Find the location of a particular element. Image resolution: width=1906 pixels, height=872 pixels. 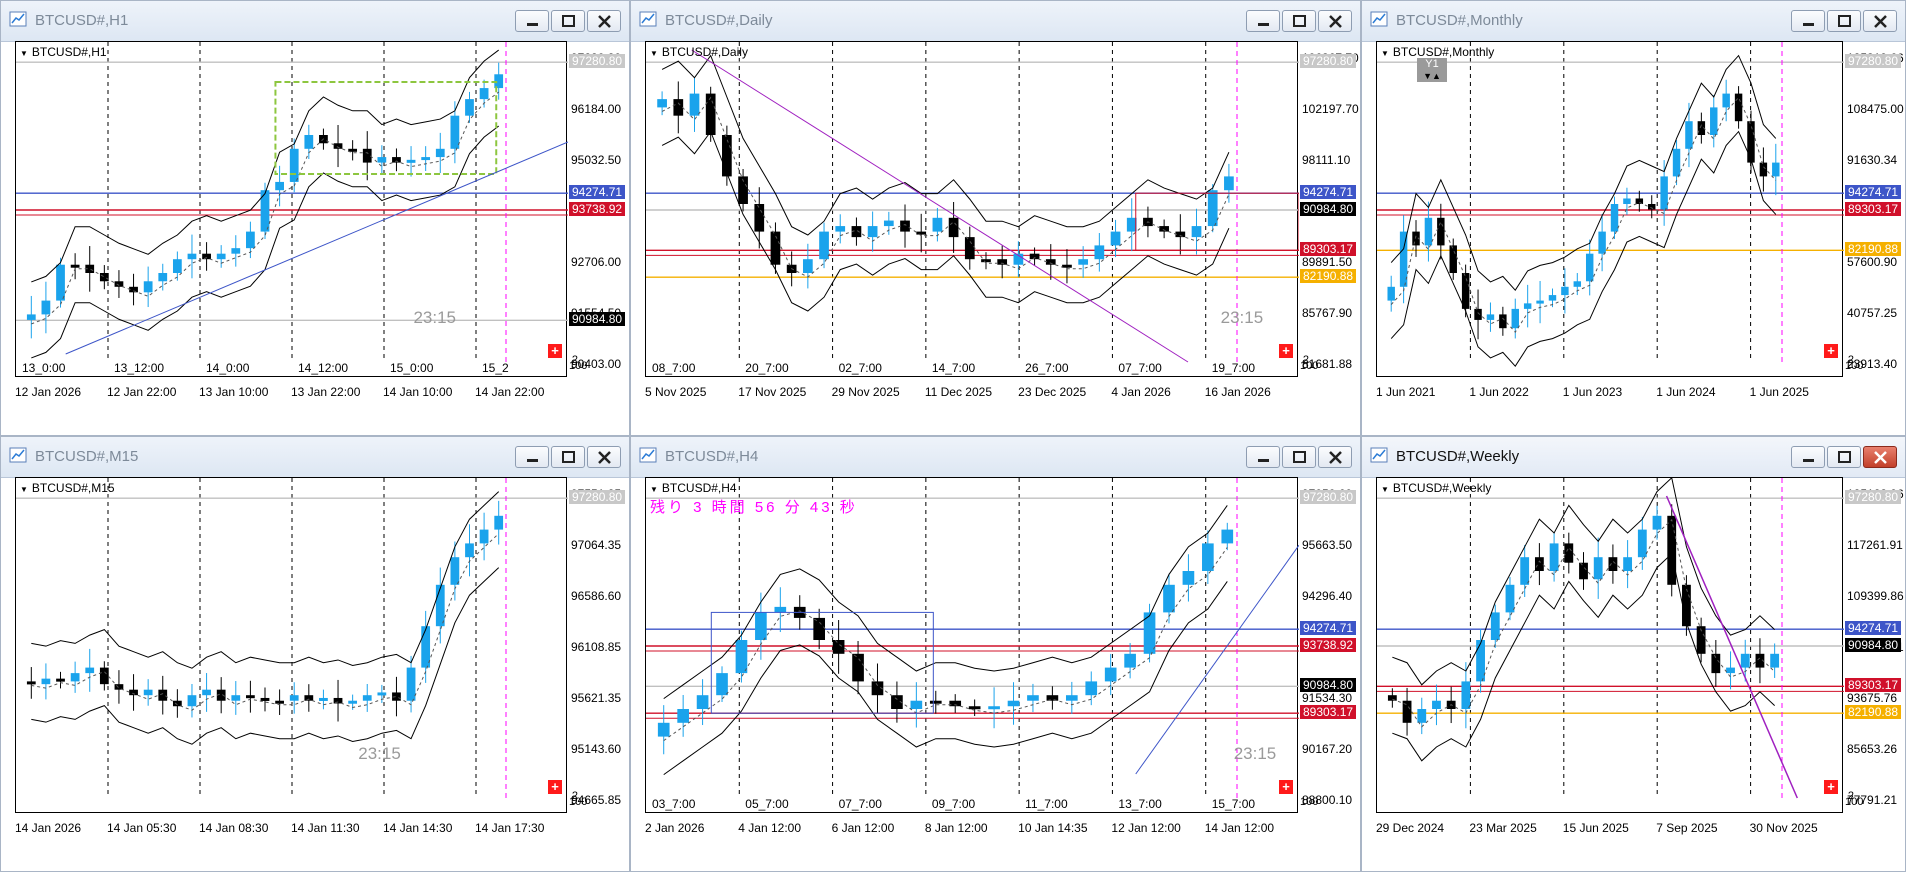

bollinger-lower is located at coordinates (945, 678).